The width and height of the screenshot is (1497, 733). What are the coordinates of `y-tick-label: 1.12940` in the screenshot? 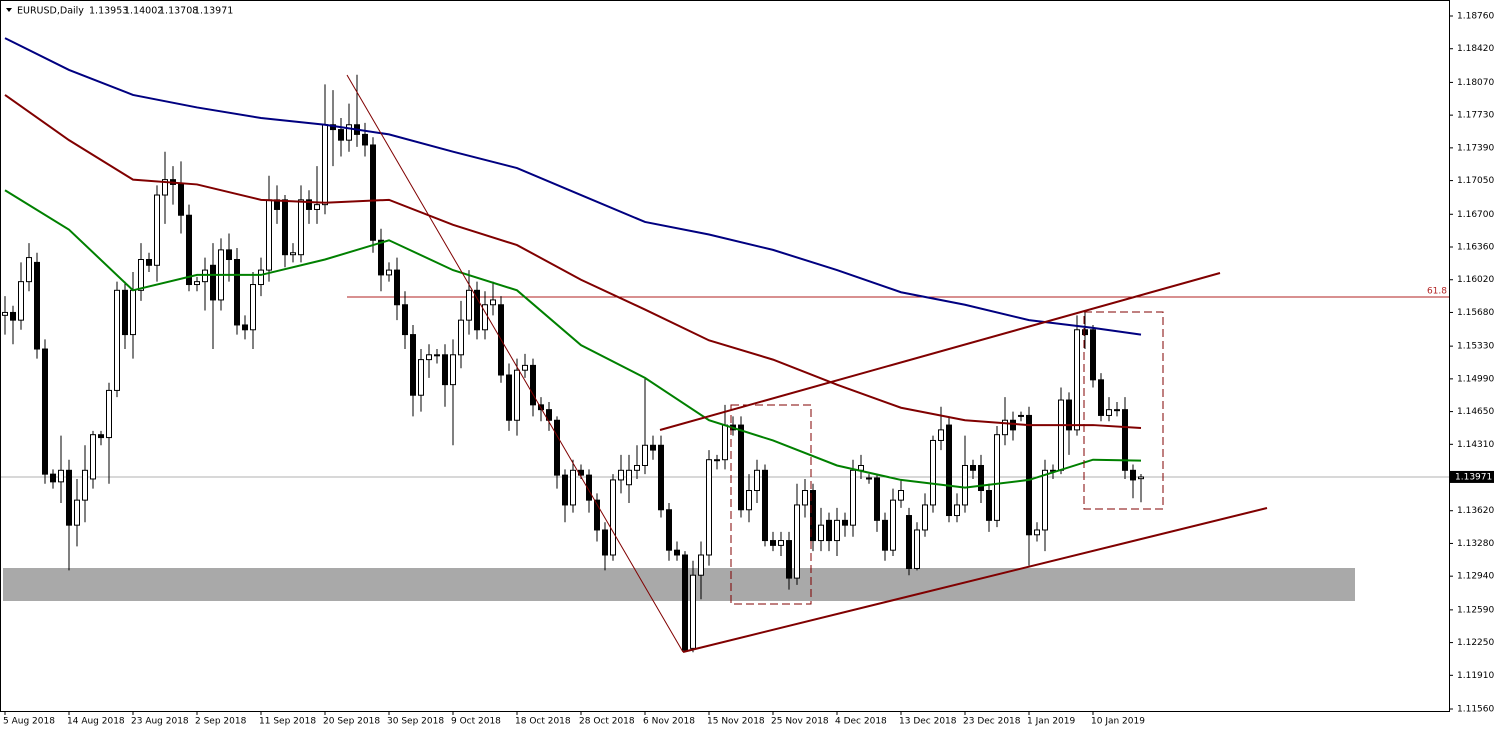 It's located at (1475, 577).